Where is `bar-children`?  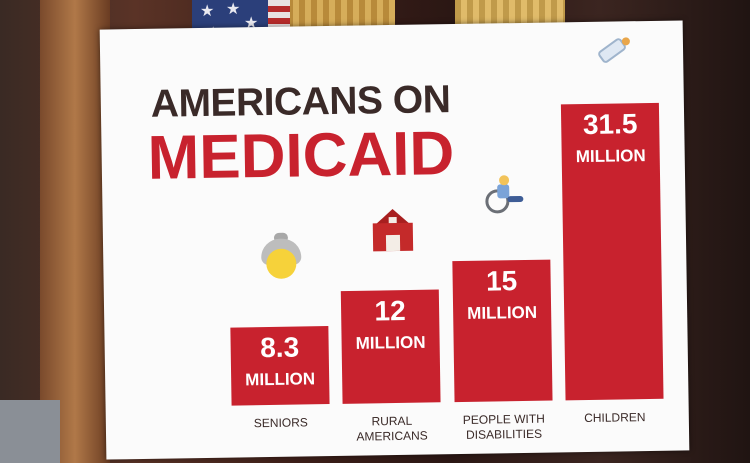 bar-children is located at coordinates (612, 251).